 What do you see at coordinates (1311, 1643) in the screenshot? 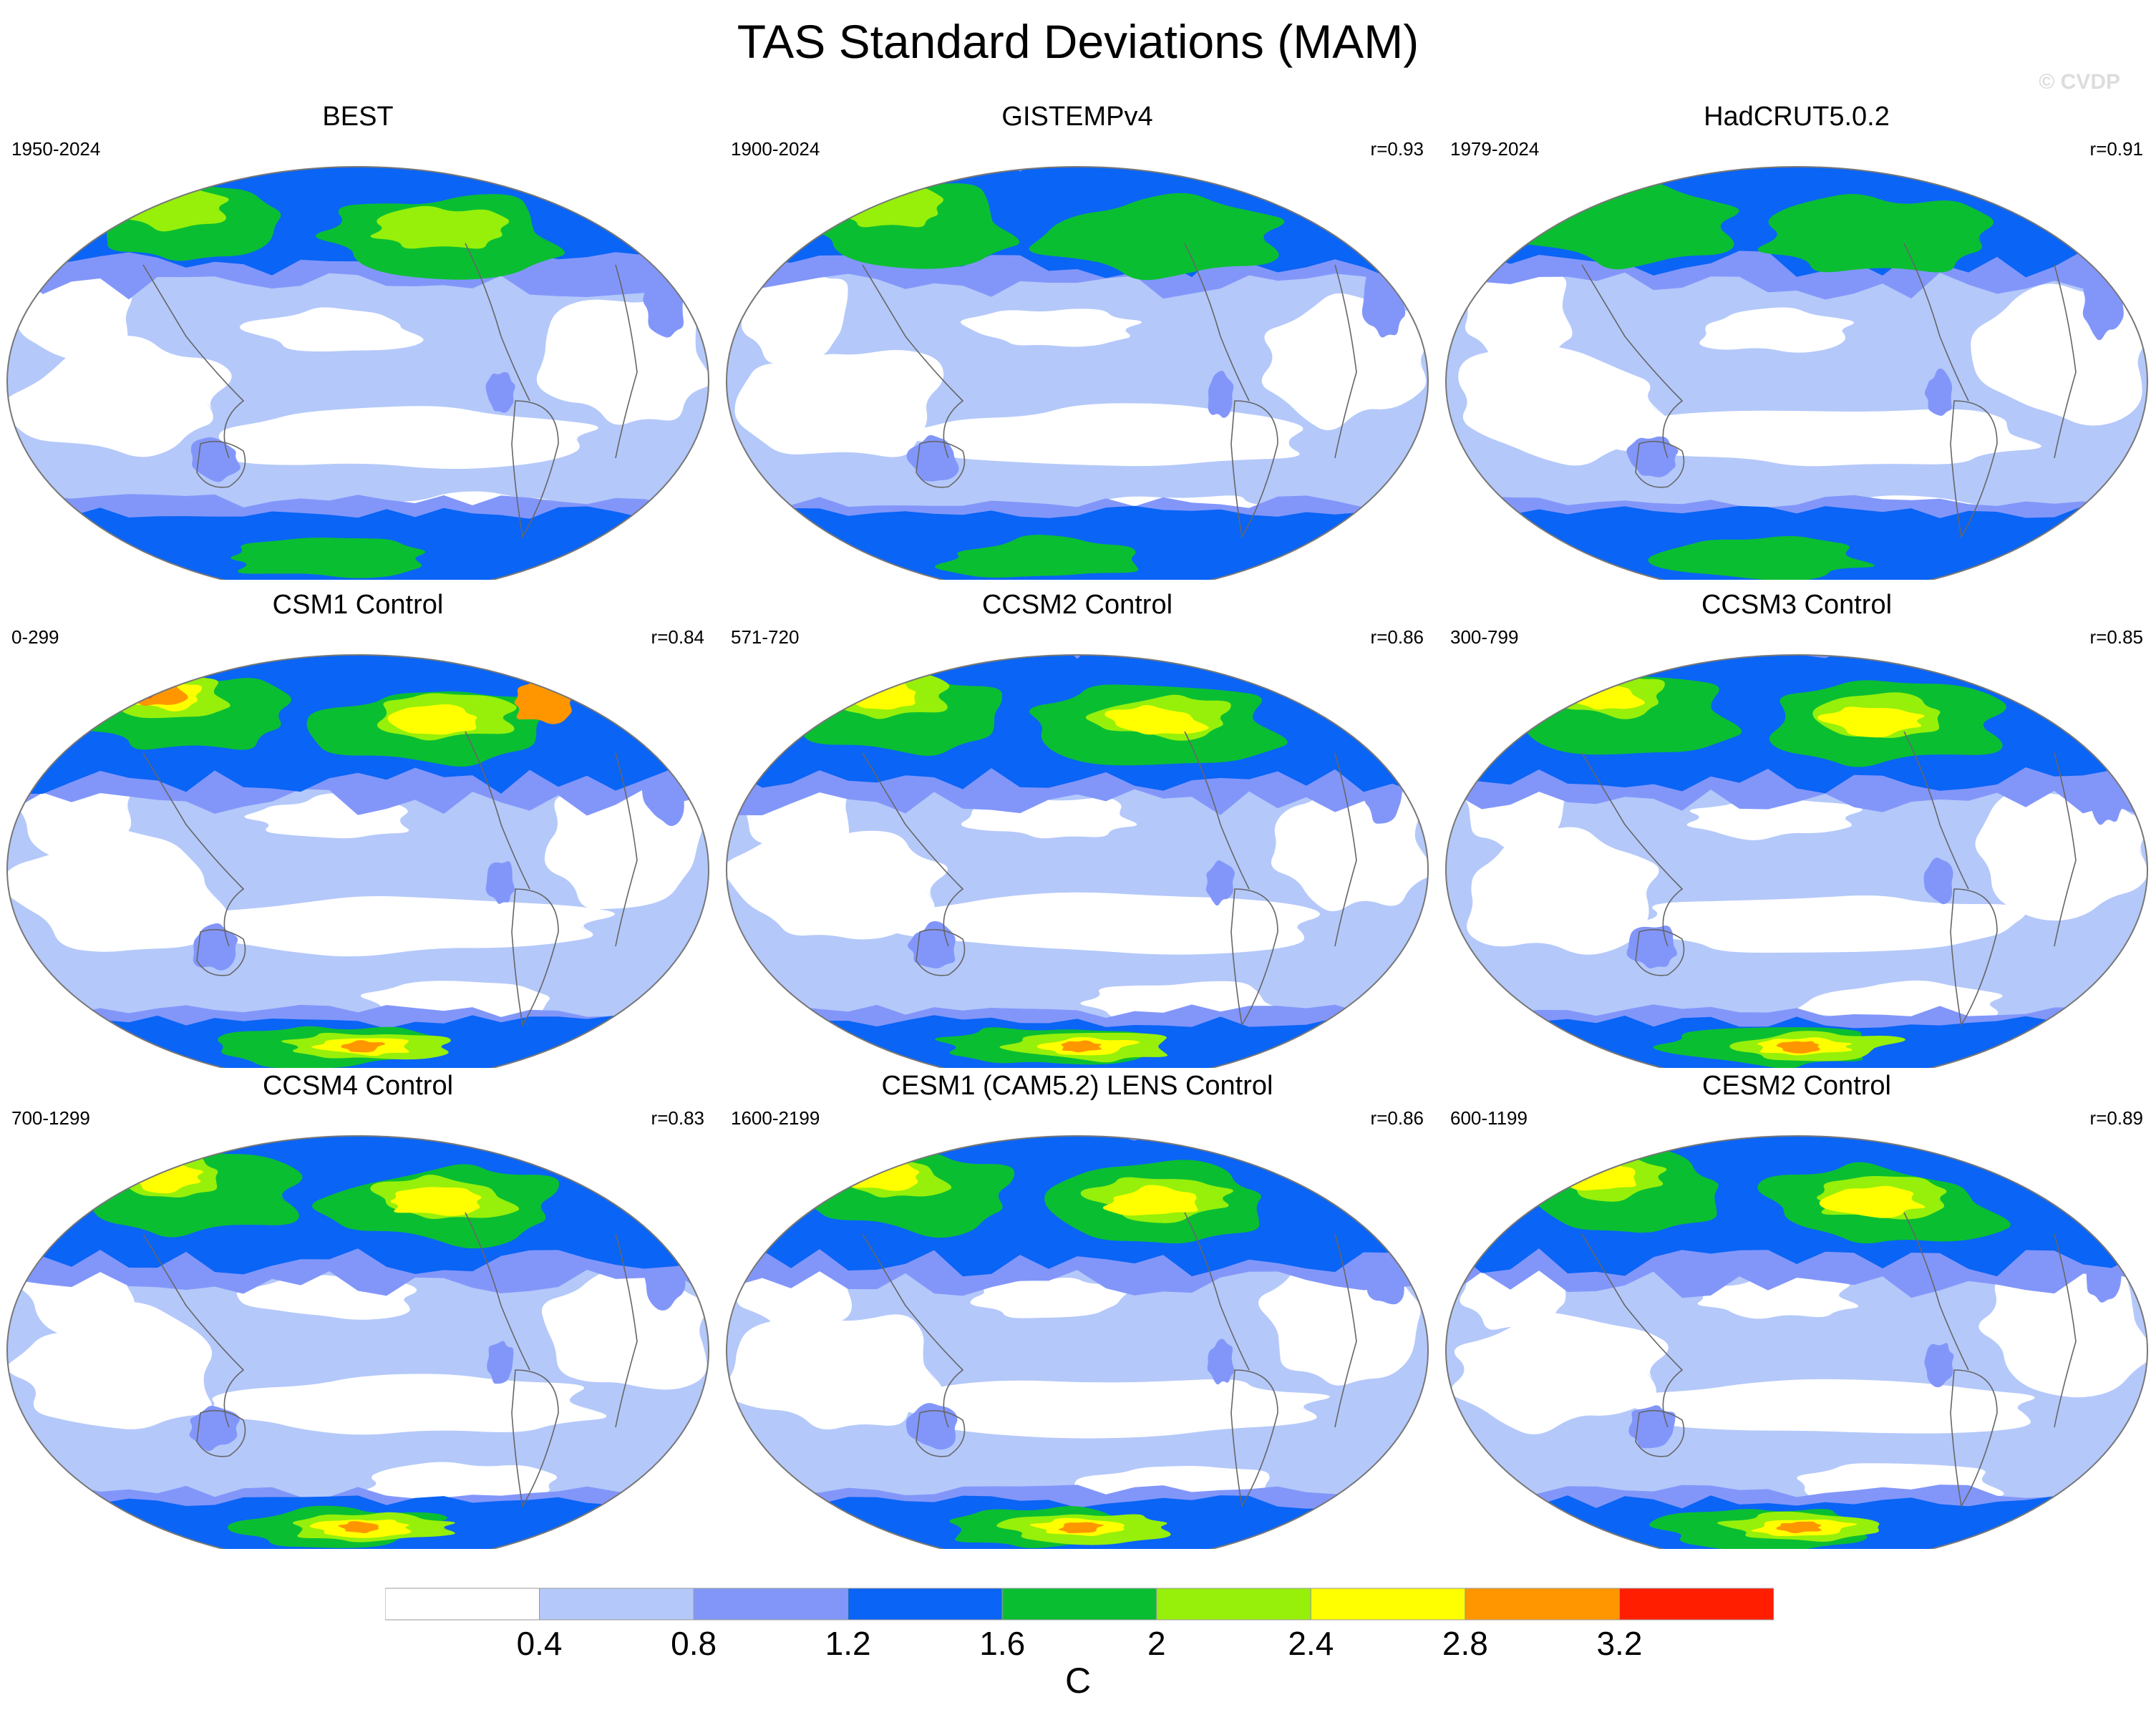
I see `colorbar-tick-label: 2.4` at bounding box center [1311, 1643].